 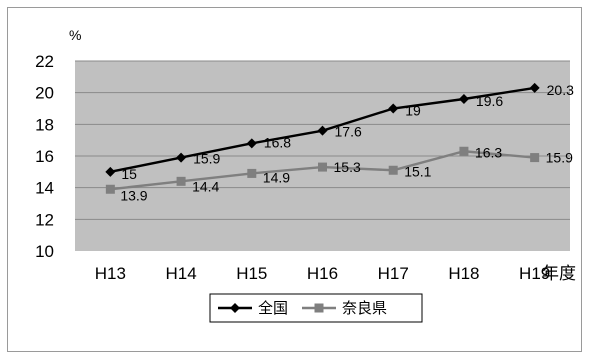 What do you see at coordinates (489, 101) in the screenshot?
I see `data-label: 19.6` at bounding box center [489, 101].